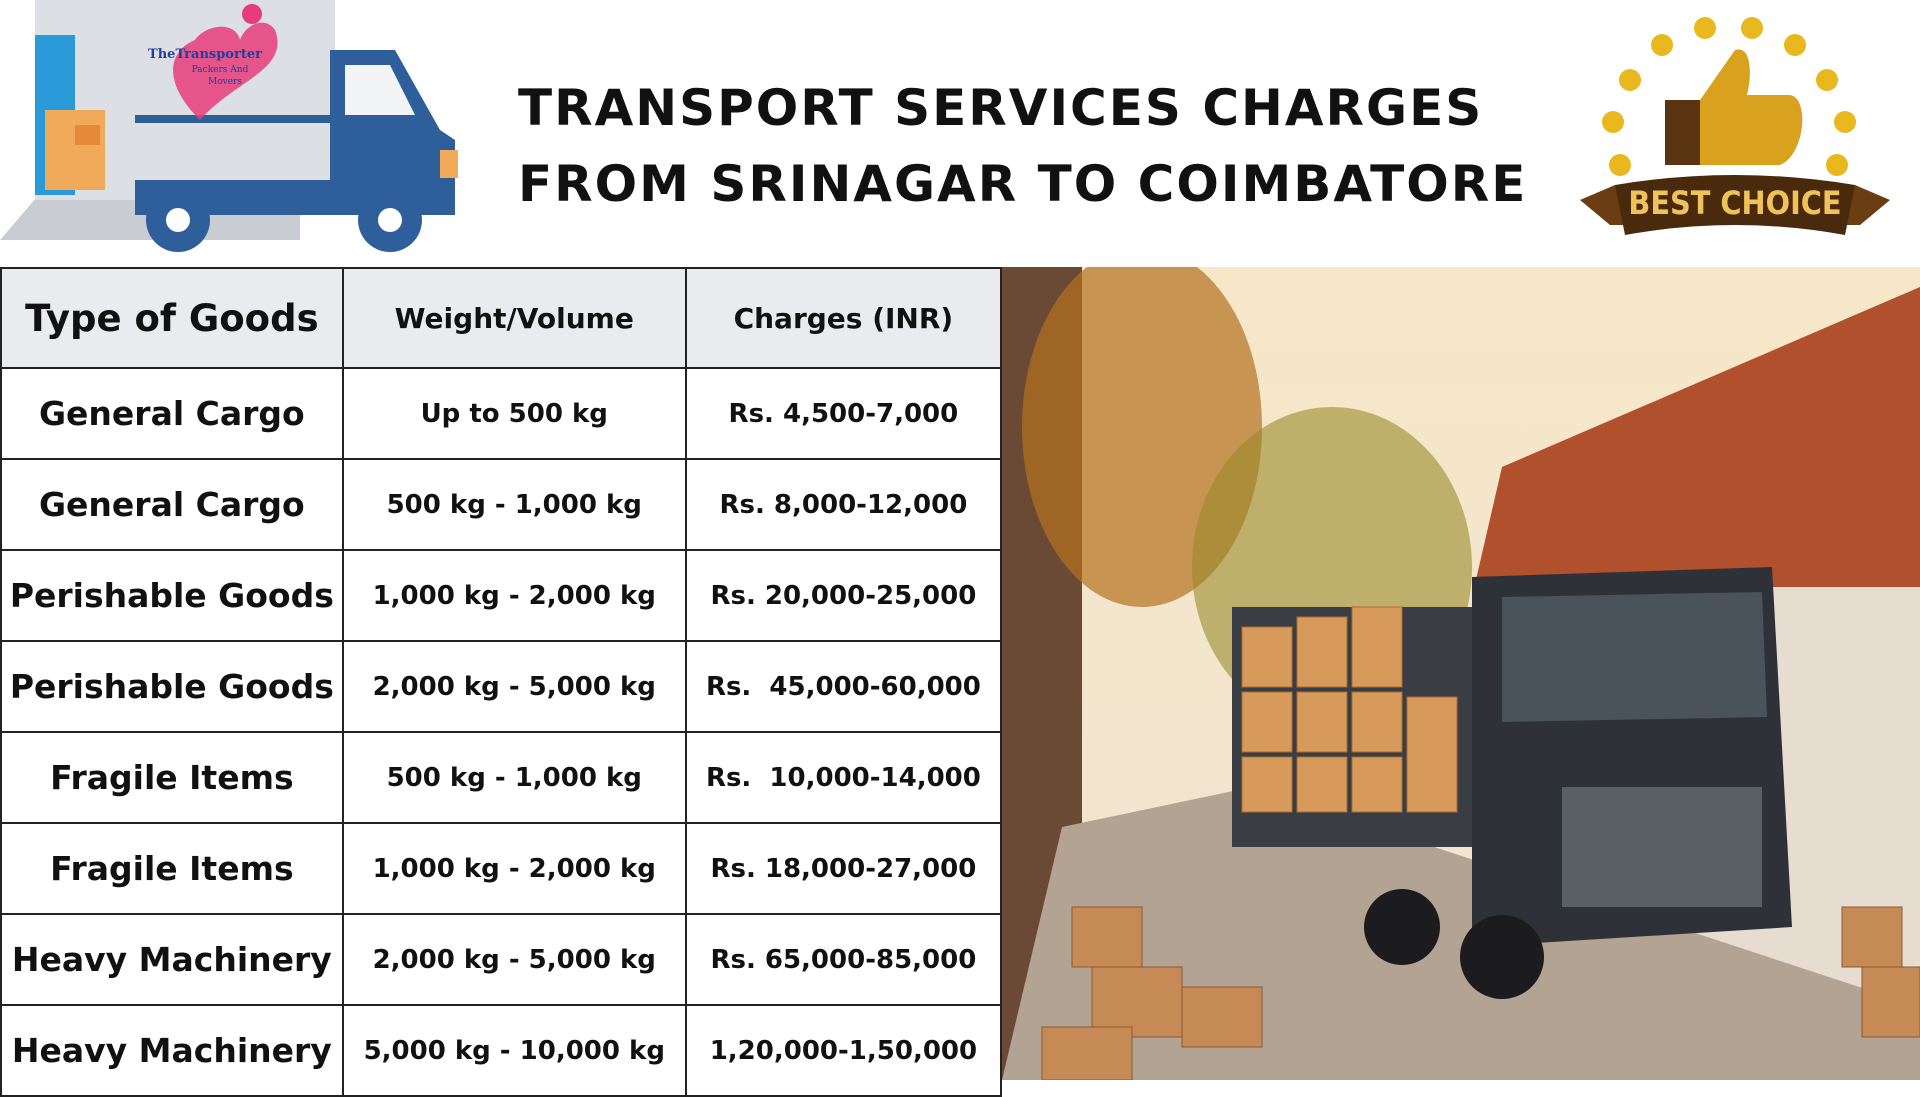  What do you see at coordinates (514, 413) in the screenshot?
I see `table-cell: Up to 500 kg` at bounding box center [514, 413].